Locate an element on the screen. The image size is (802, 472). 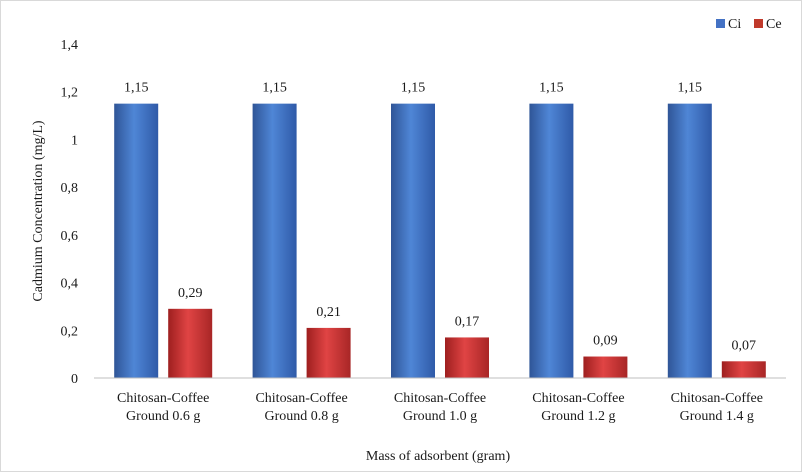
data-label-ce-2: 0,21 is located at coordinates (328, 312).